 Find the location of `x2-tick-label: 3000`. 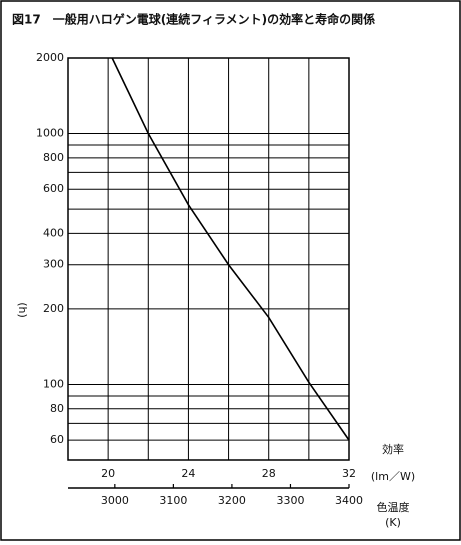

x2-tick-label: 3000 is located at coordinates (115, 500).